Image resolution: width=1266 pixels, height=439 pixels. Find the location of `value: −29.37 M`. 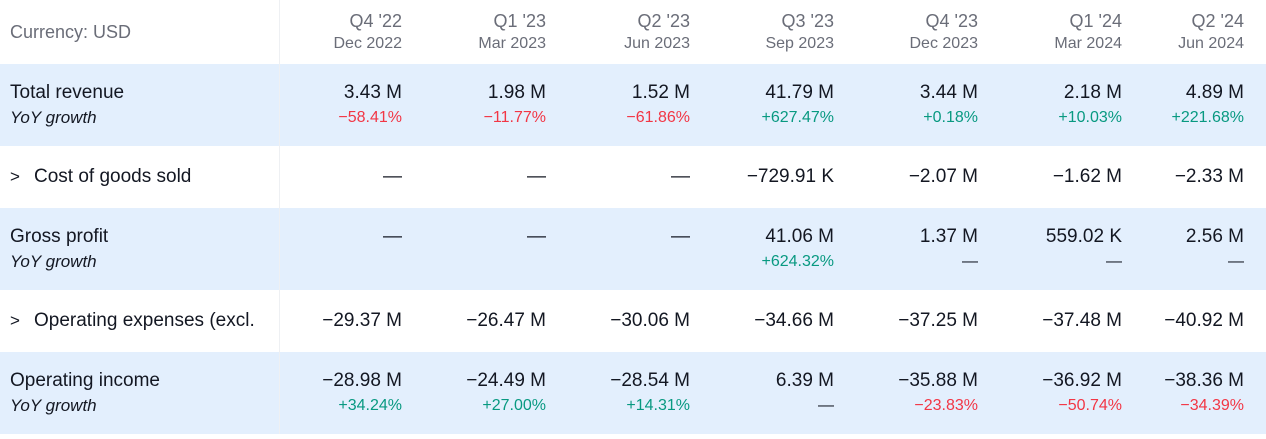

value: −29.37 M is located at coordinates (362, 320).